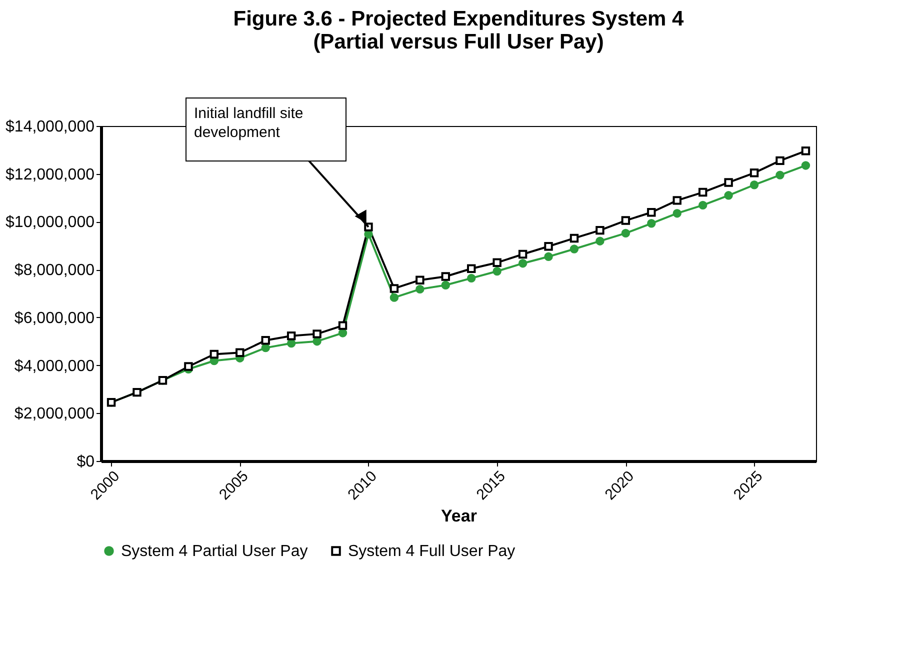  I want to click on y-tick-label: $0, so click(85, 462).